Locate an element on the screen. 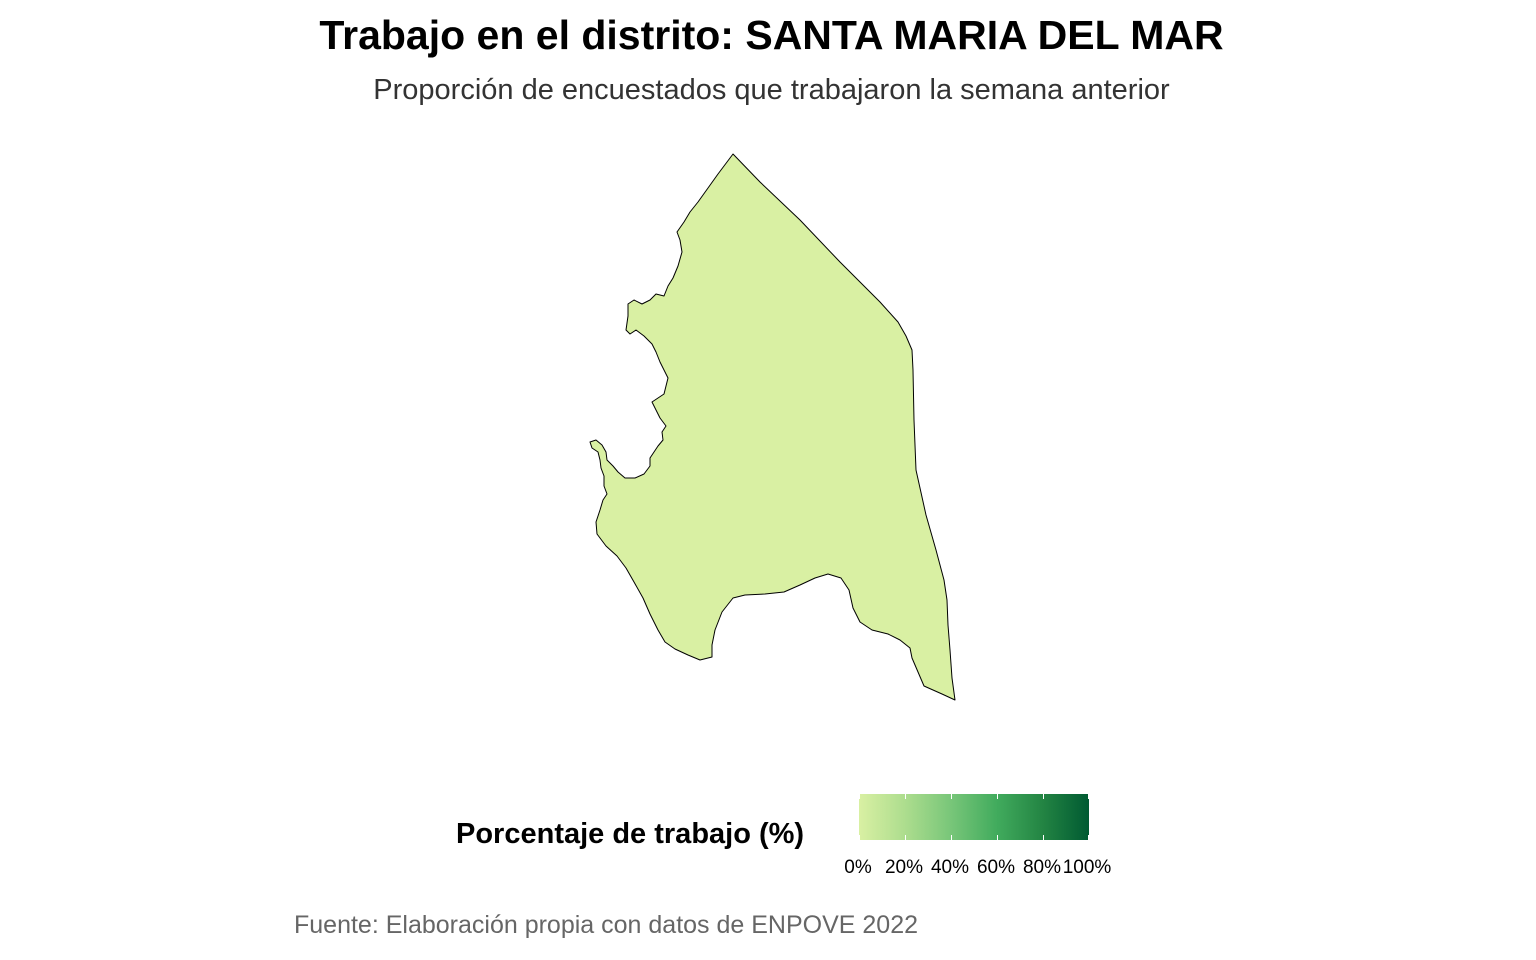 Image resolution: width=1536 pixels, height=960 pixels. legend-label-80: 80% is located at coordinates (1042, 867).